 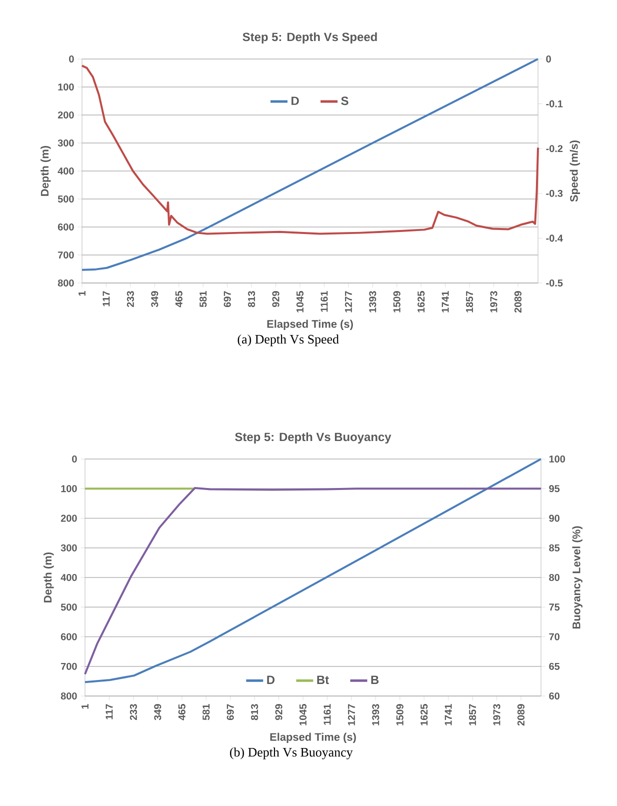 I want to click on y2-tick-label: 75, so click(x=554, y=607).